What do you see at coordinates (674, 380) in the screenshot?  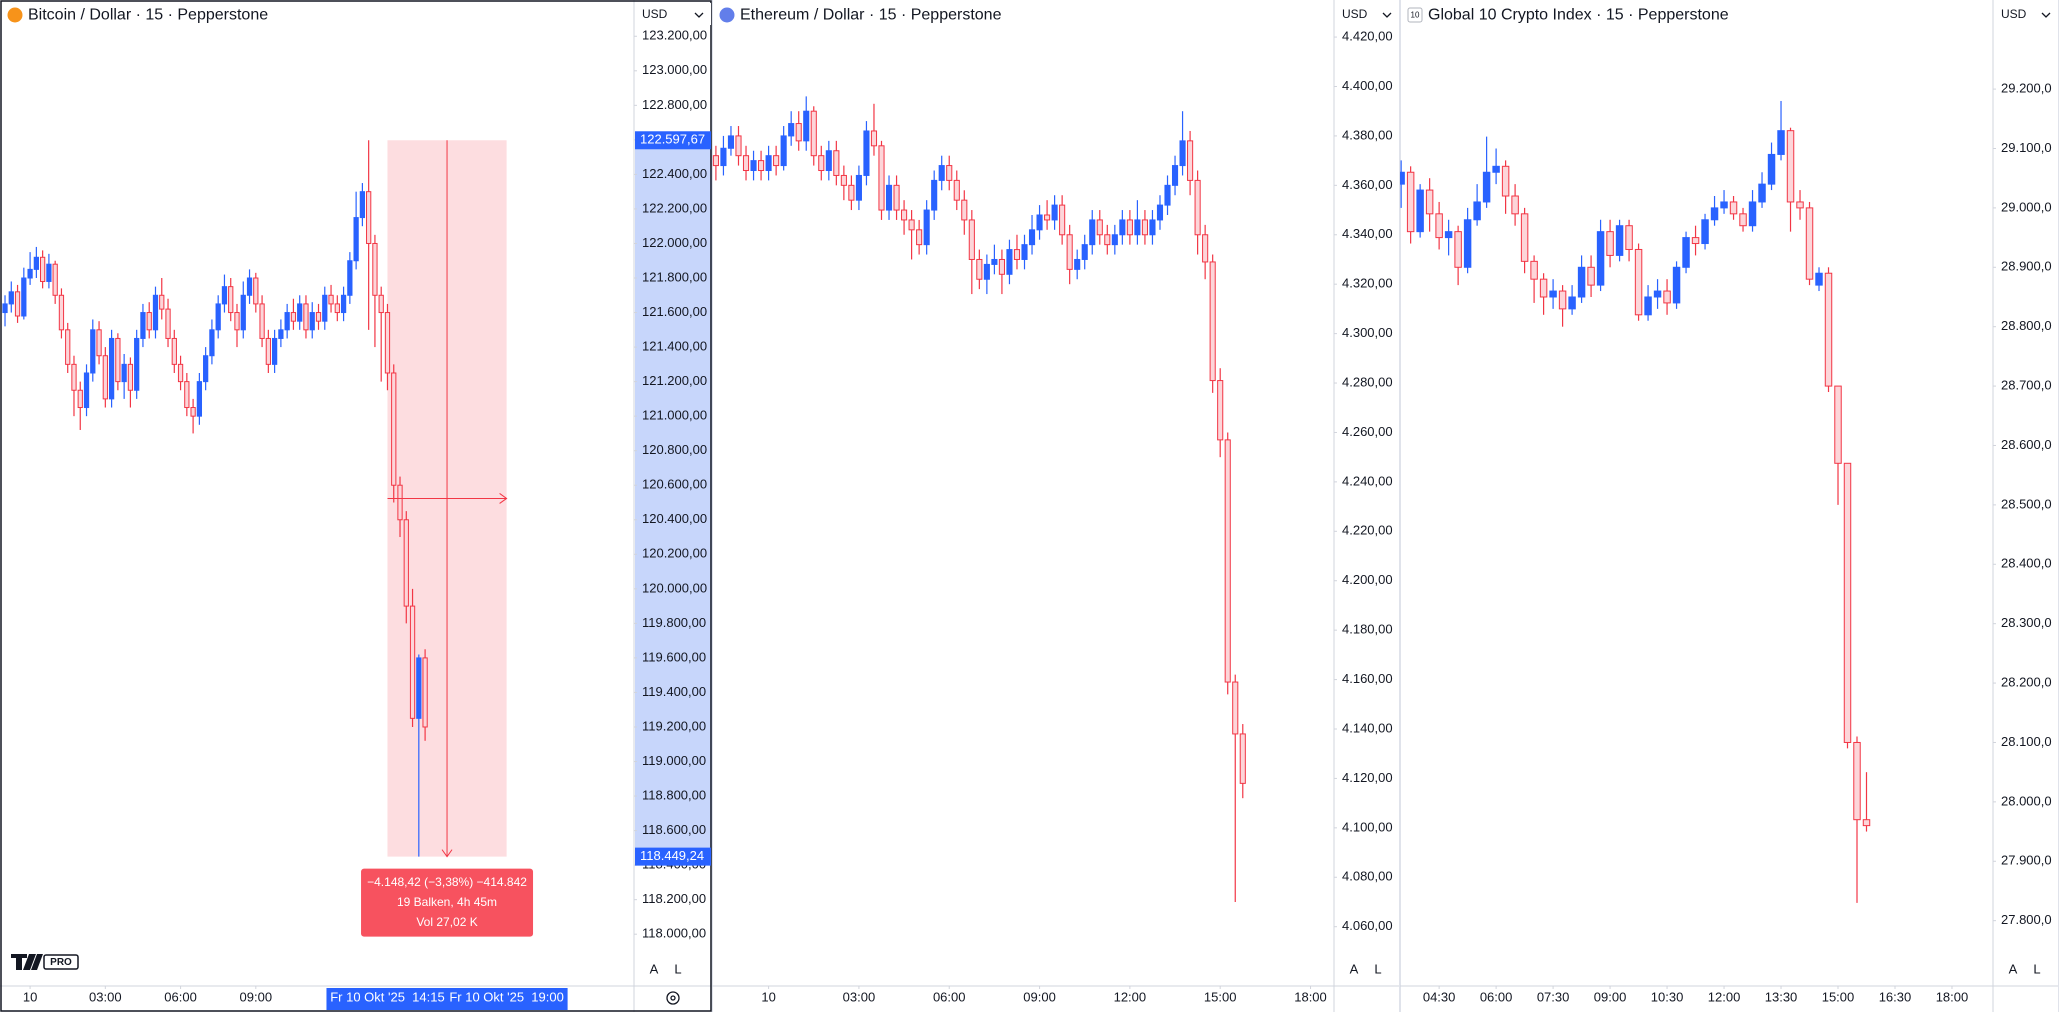 I see `y-tick-label: 121.200,00` at bounding box center [674, 380].